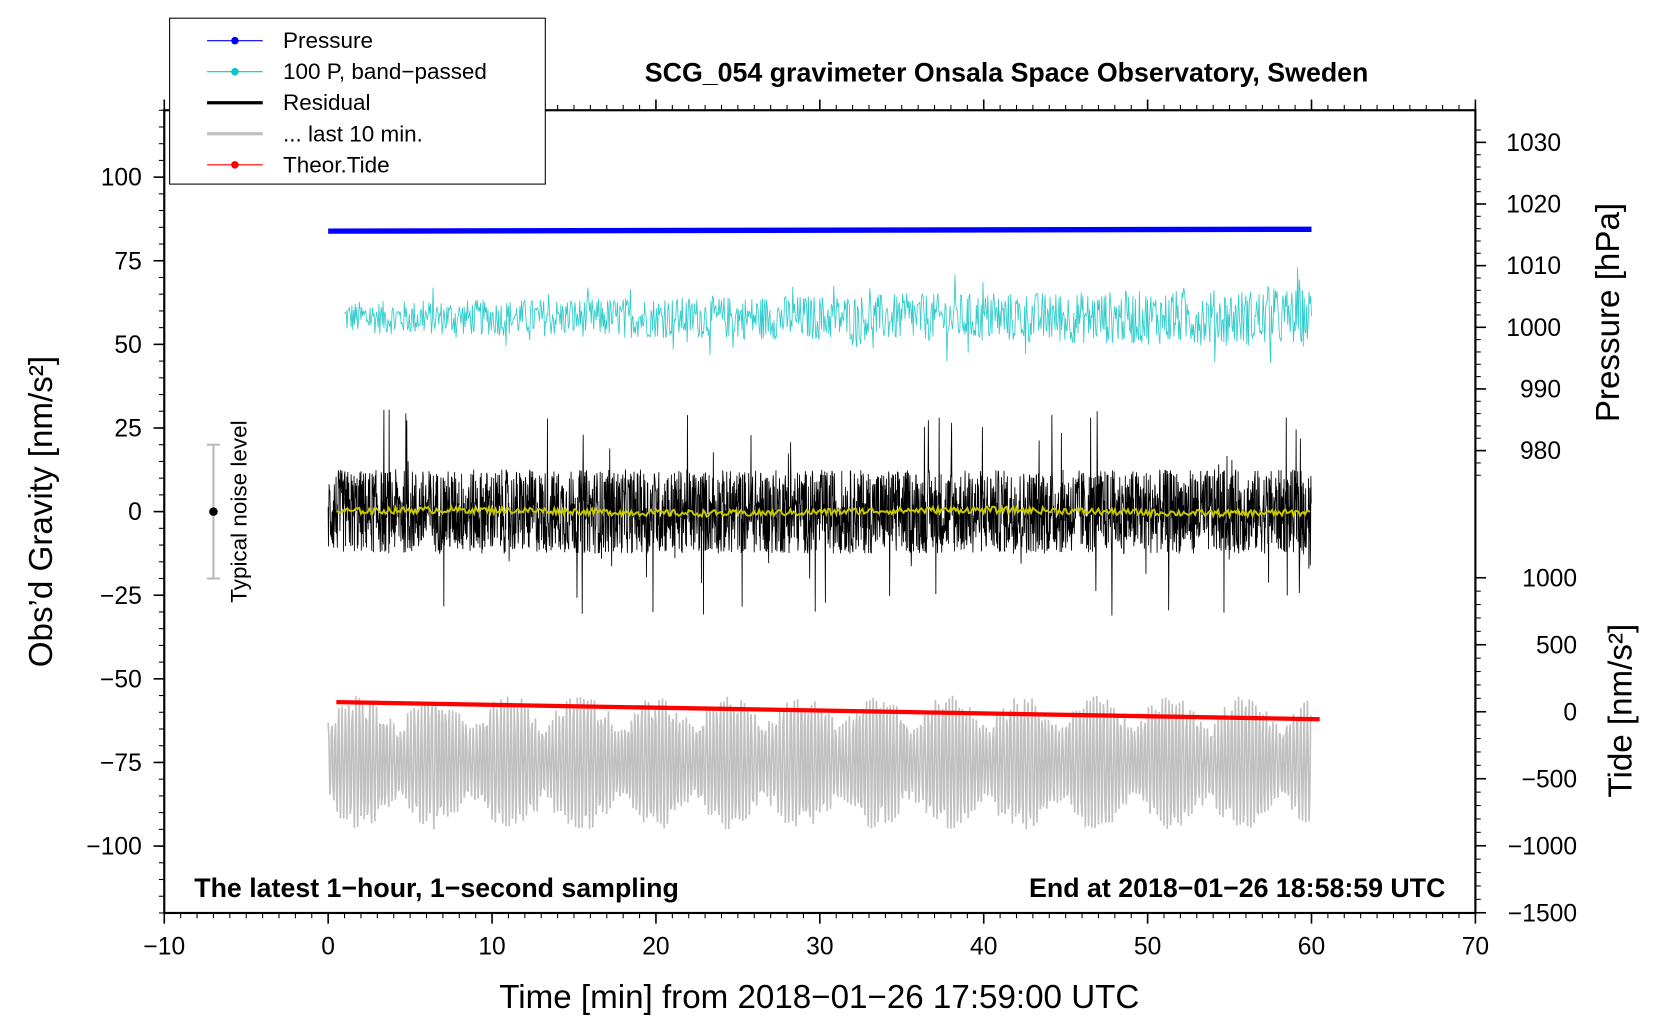 This screenshot has width=1660, height=1020. What do you see at coordinates (164, 947) in the screenshot?
I see `x-tick-label: −10` at bounding box center [164, 947].